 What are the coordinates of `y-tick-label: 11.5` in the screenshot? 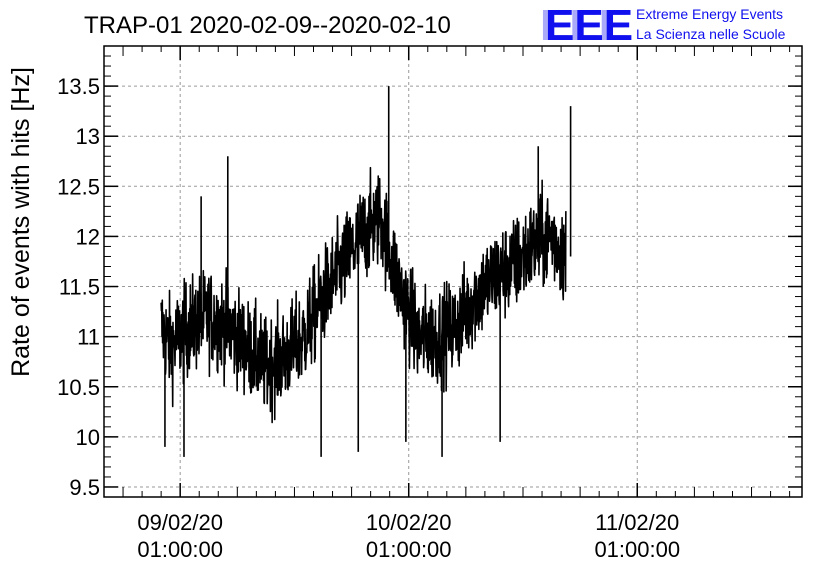 It's located at (79, 287).